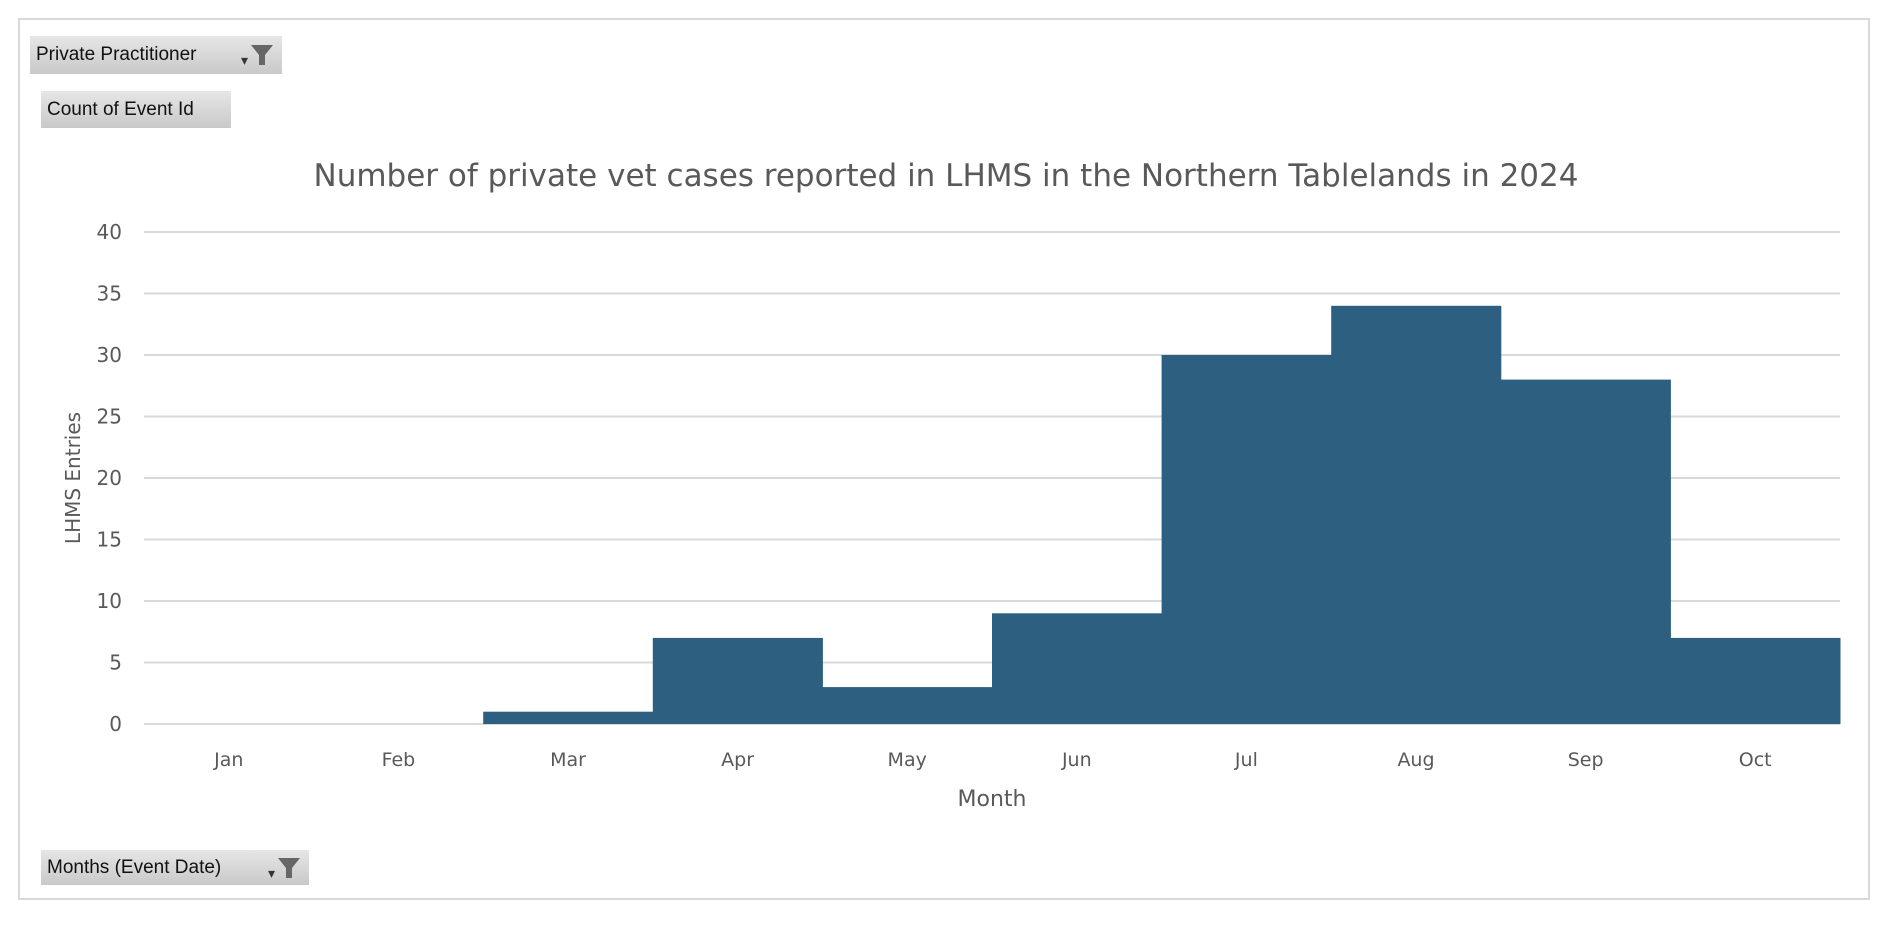 Image resolution: width=1894 pixels, height=926 pixels. What do you see at coordinates (109, 601) in the screenshot?
I see `y-tick-label: 10` at bounding box center [109, 601].